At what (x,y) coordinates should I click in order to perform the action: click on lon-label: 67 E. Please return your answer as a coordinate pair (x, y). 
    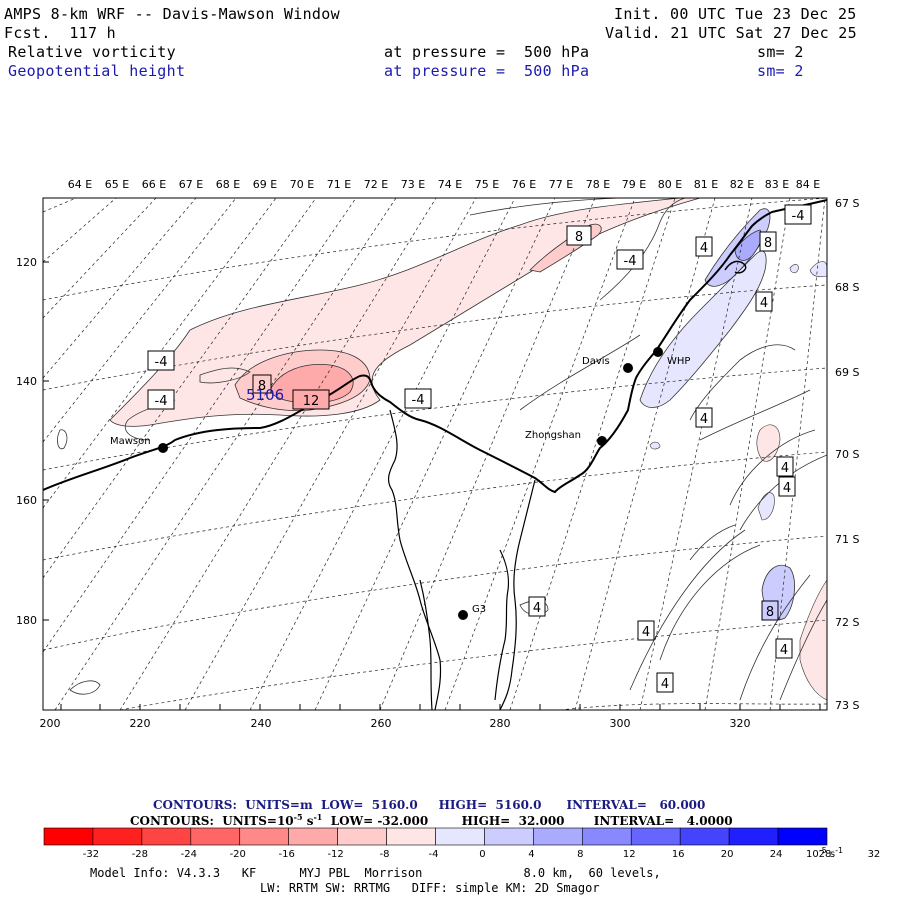
    Looking at the image, I should click on (191, 184).